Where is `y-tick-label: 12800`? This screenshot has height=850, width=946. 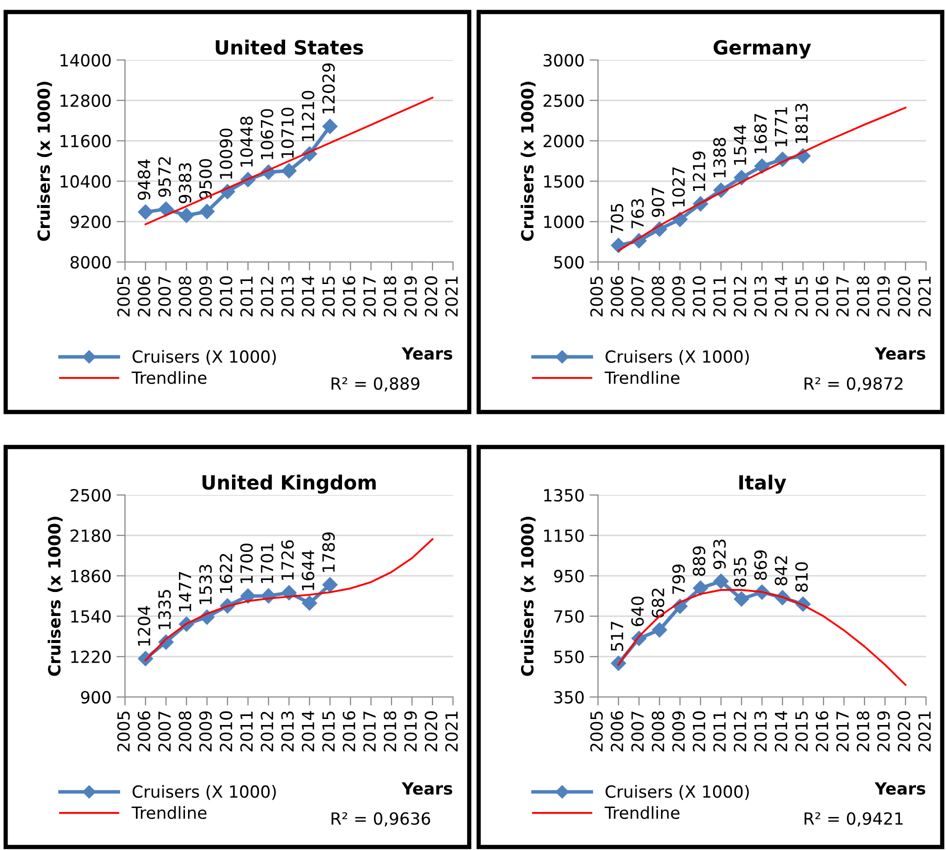 y-tick-label: 12800 is located at coordinates (85, 100).